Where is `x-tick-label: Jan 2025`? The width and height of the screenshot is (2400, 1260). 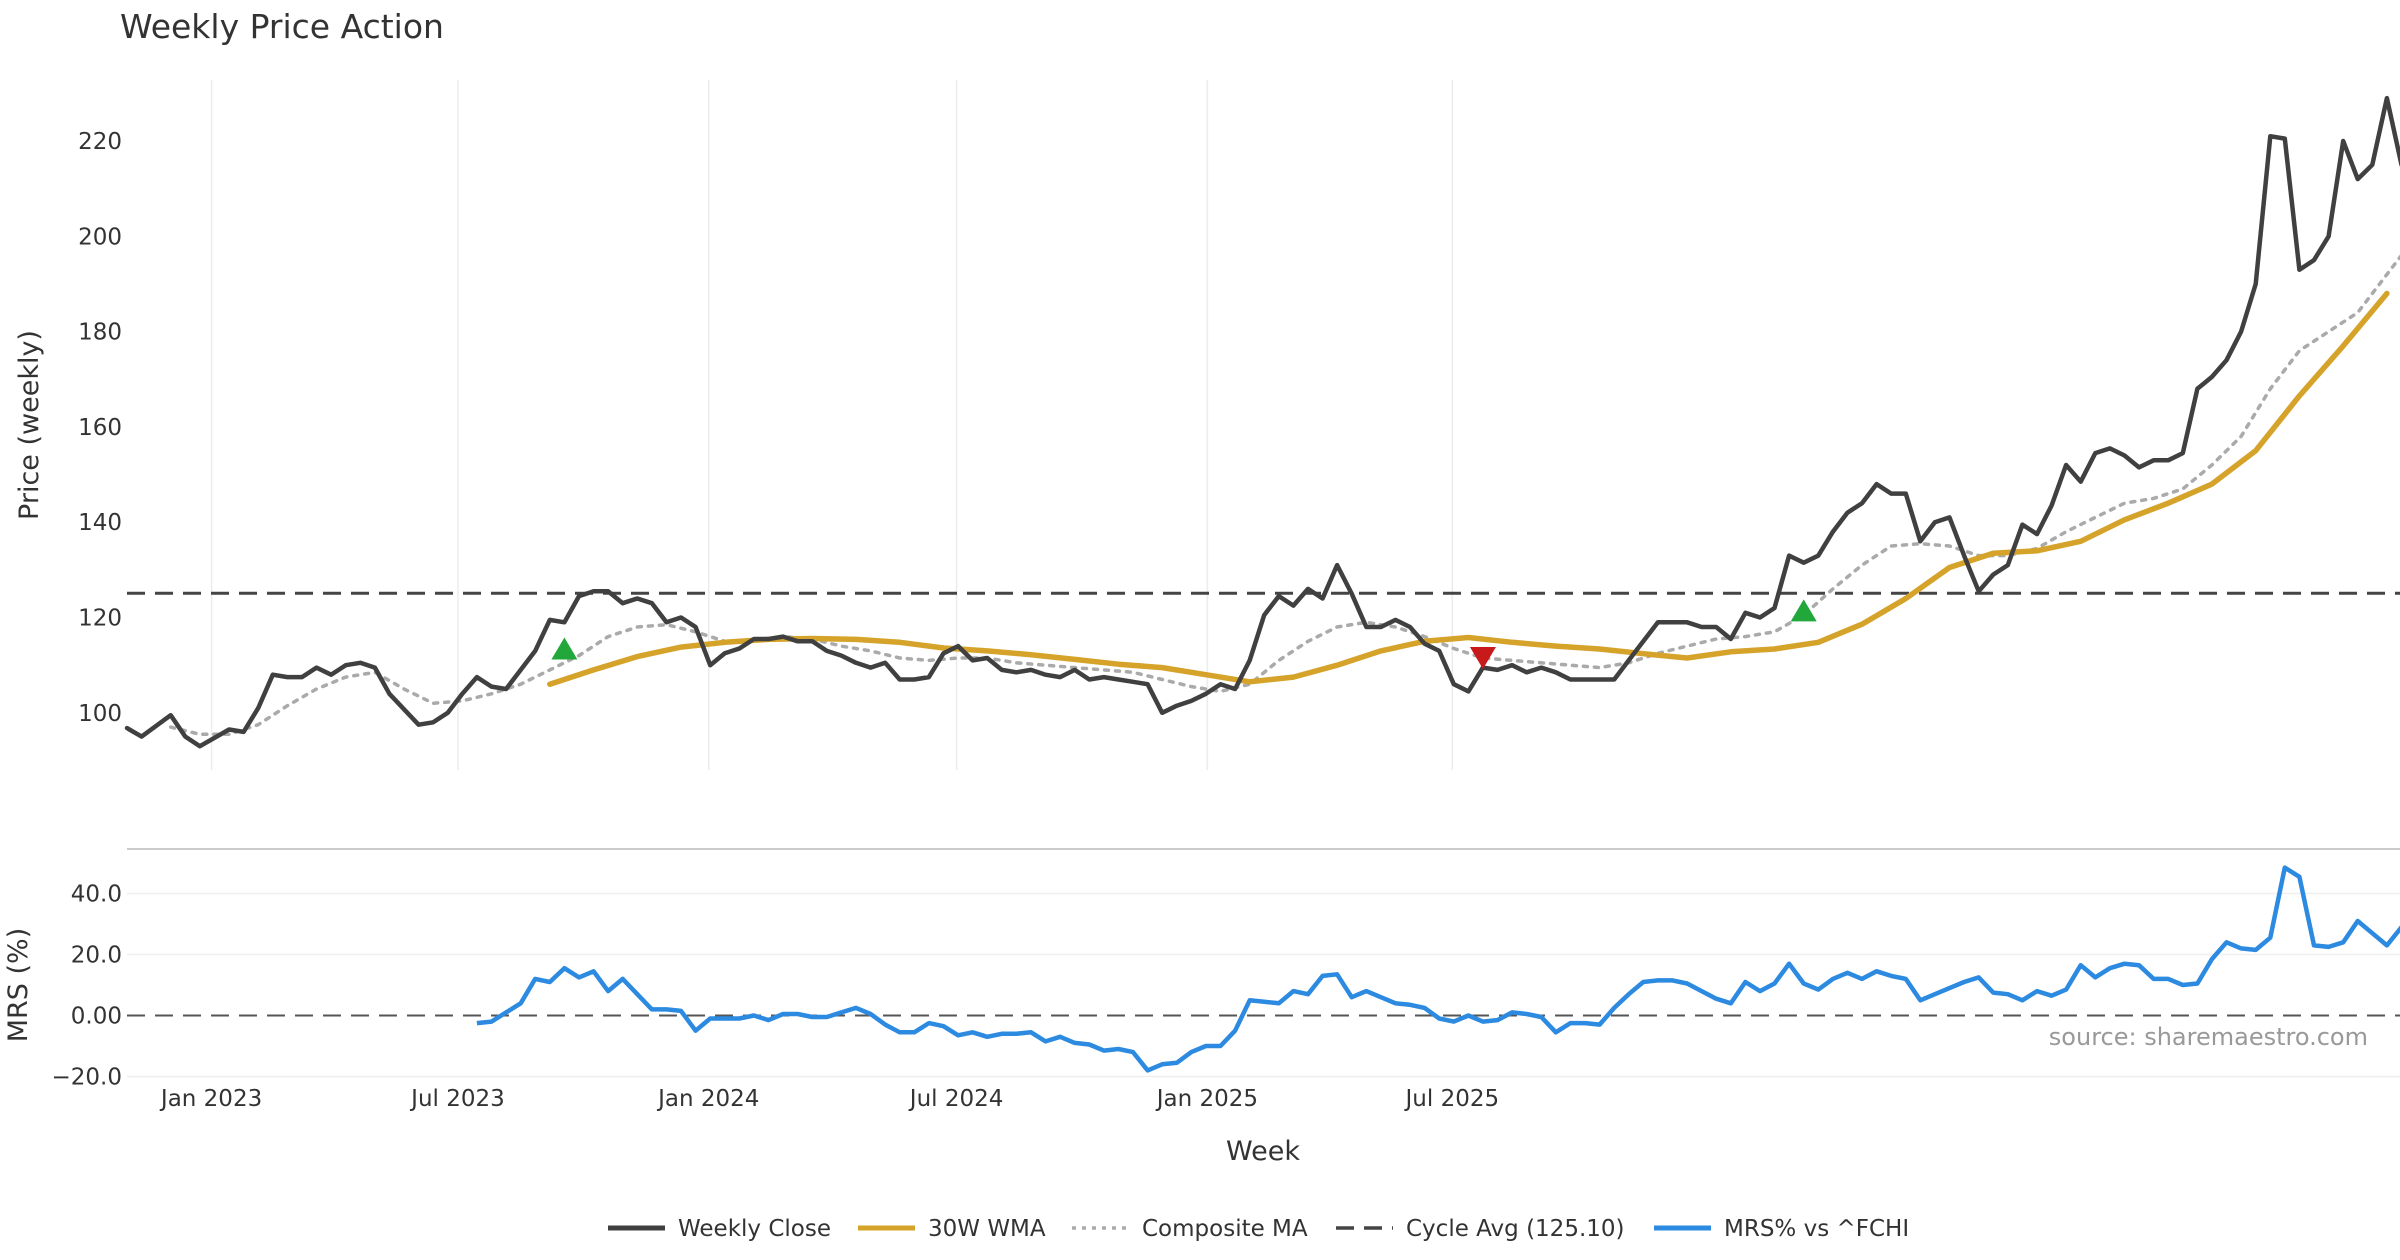 x-tick-label: Jan 2025 is located at coordinates (1206, 1099).